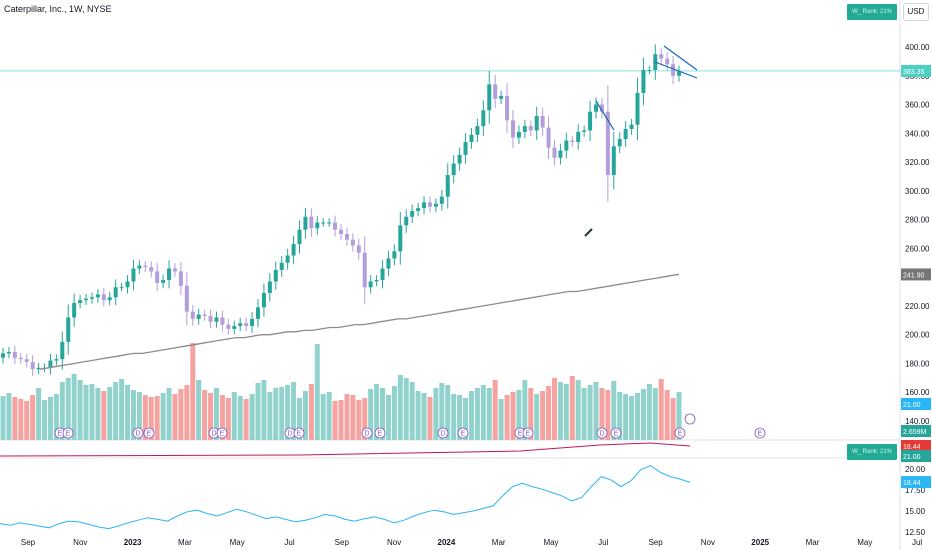 The height and width of the screenshot is (550, 932). Describe the element at coordinates (916, 12) in the screenshot. I see `currency-button: USD` at that location.